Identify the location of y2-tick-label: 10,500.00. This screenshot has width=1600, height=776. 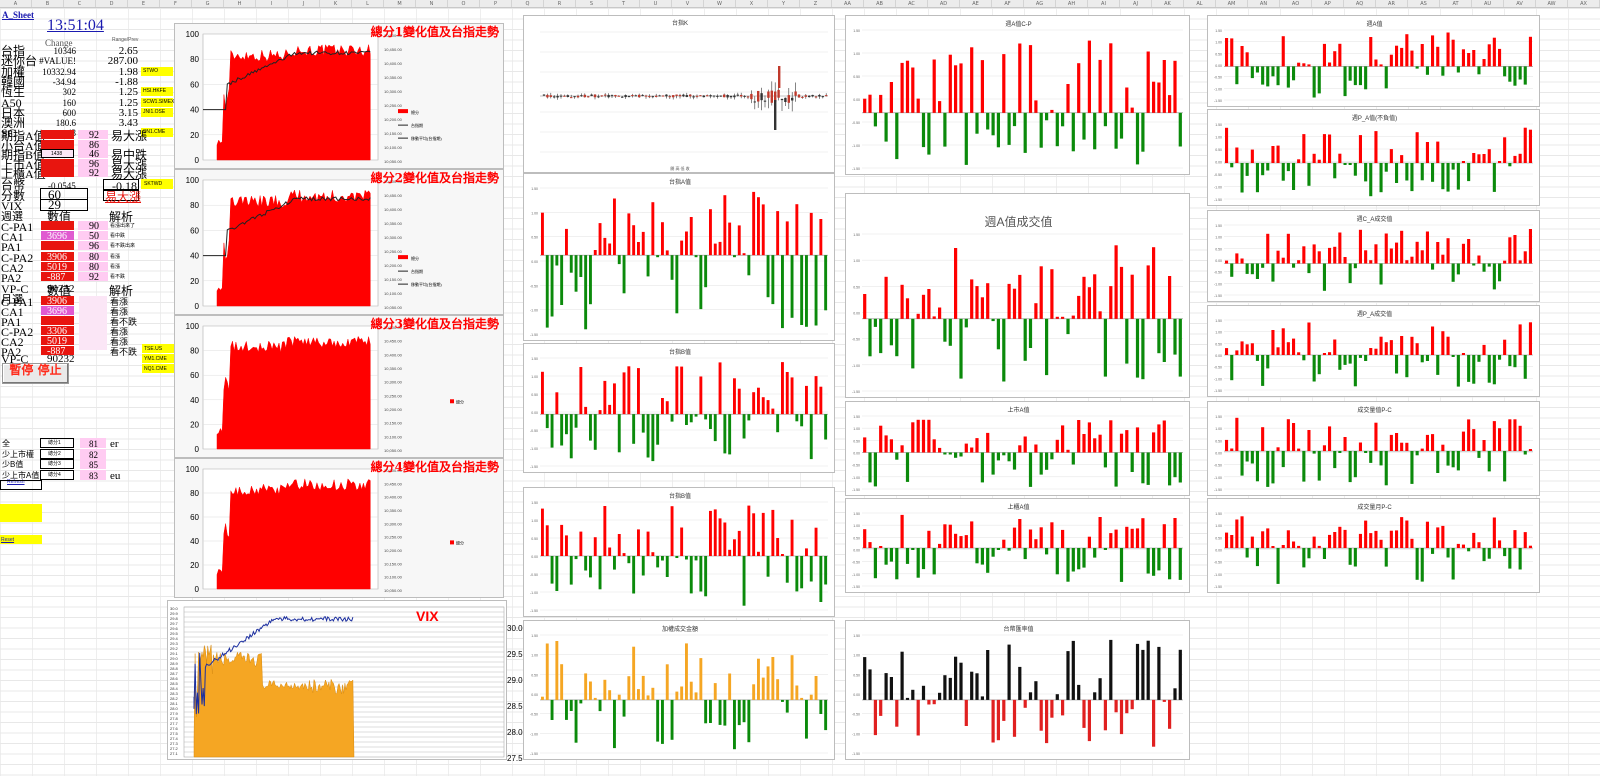
(393, 181).